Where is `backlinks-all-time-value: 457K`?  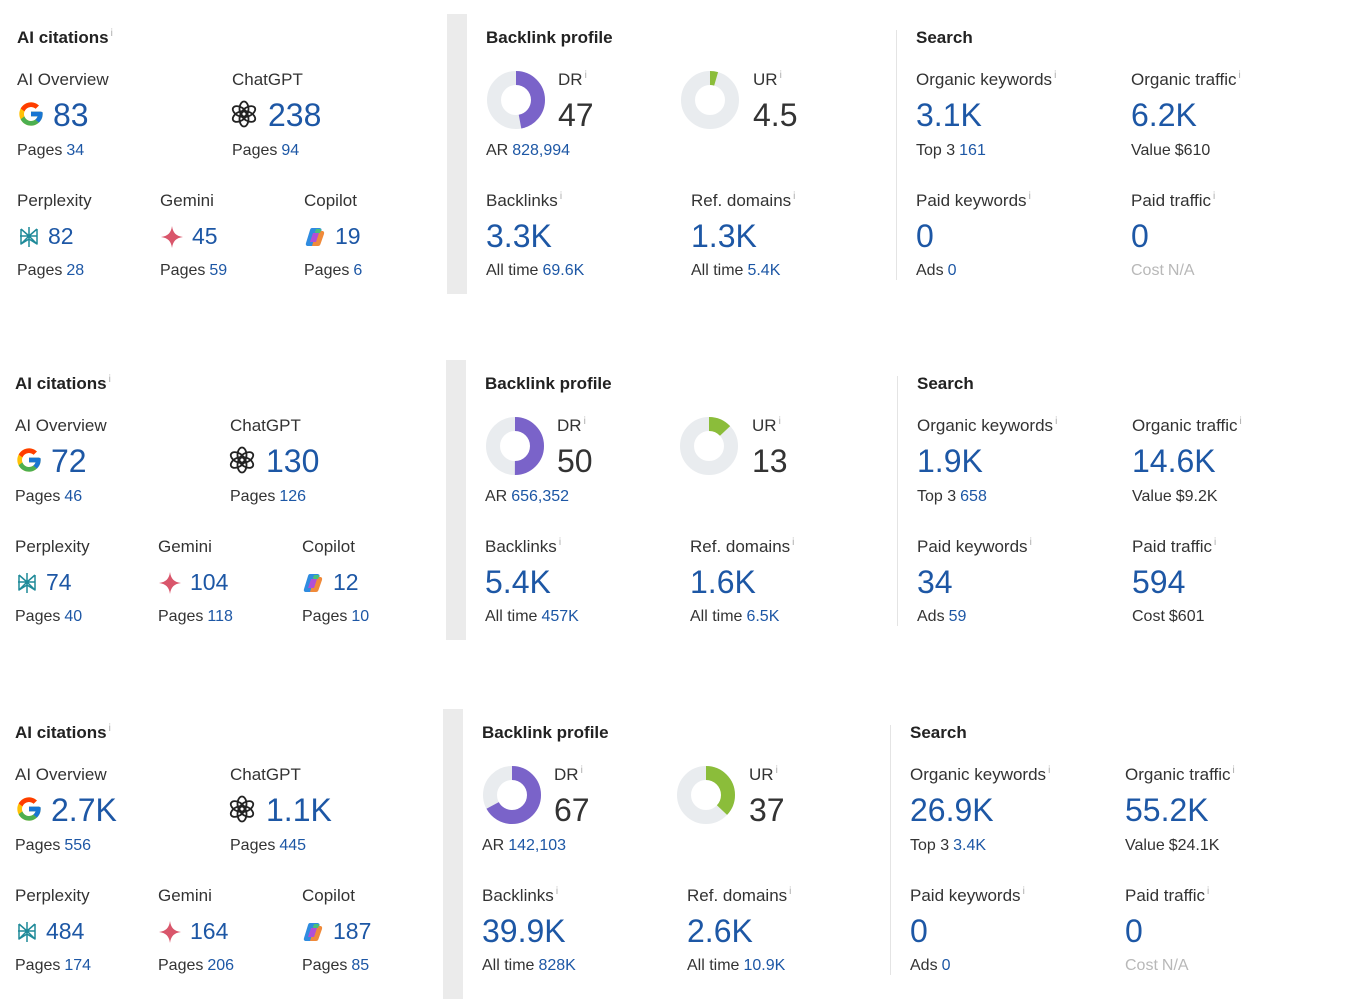 backlinks-all-time-value: 457K is located at coordinates (560, 616).